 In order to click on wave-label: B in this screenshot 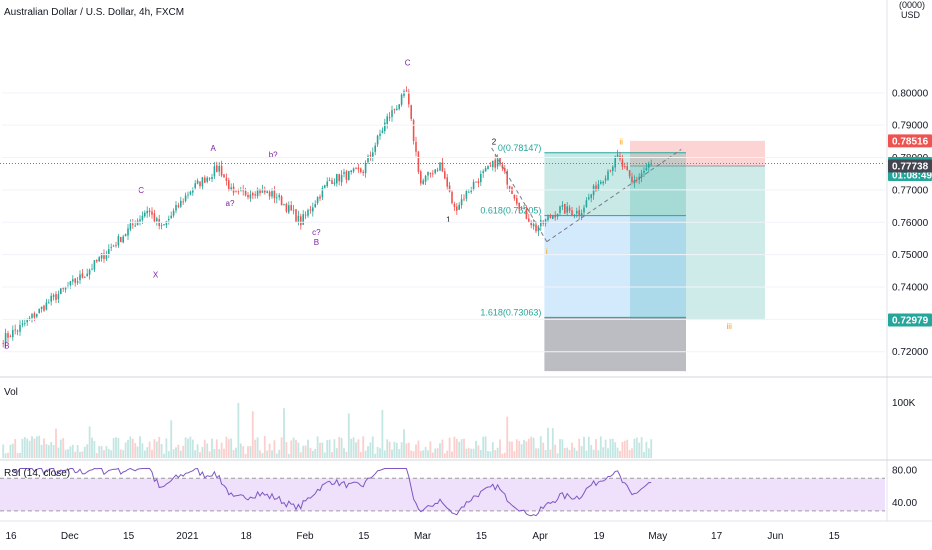, I will do `click(6, 345)`.